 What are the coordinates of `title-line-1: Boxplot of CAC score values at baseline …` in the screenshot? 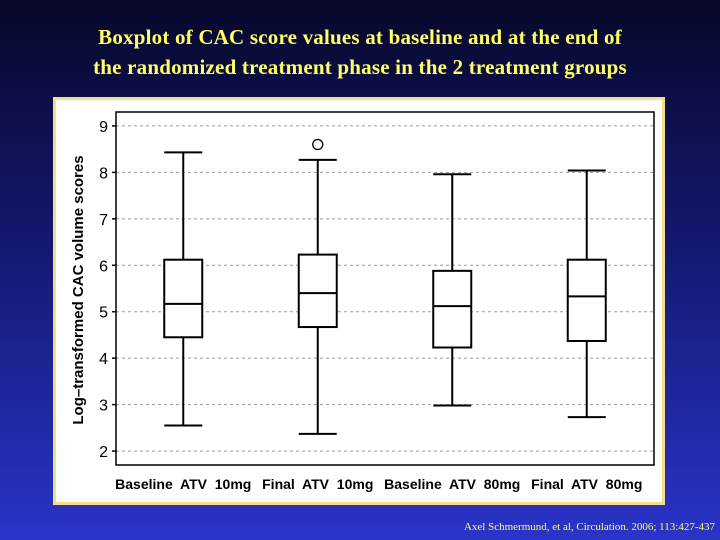 It's located at (360, 37).